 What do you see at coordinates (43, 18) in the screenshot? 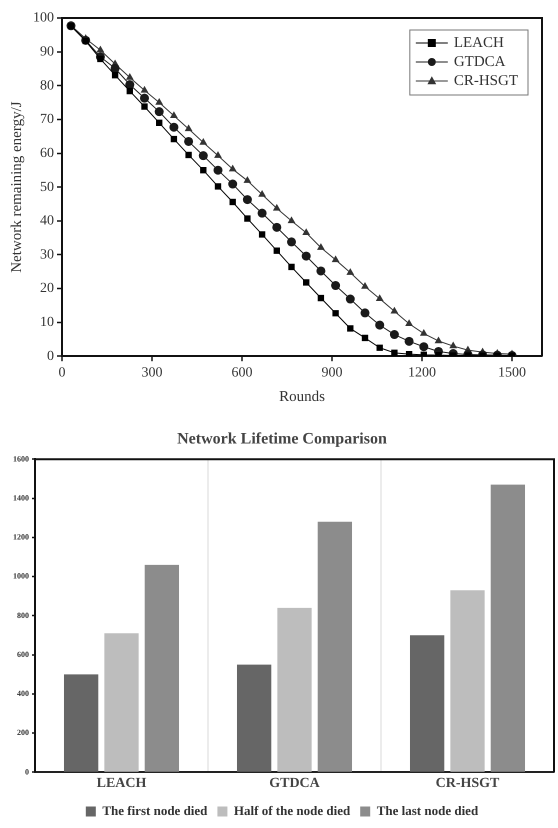
I see `y-tick-label: 100` at bounding box center [43, 18].